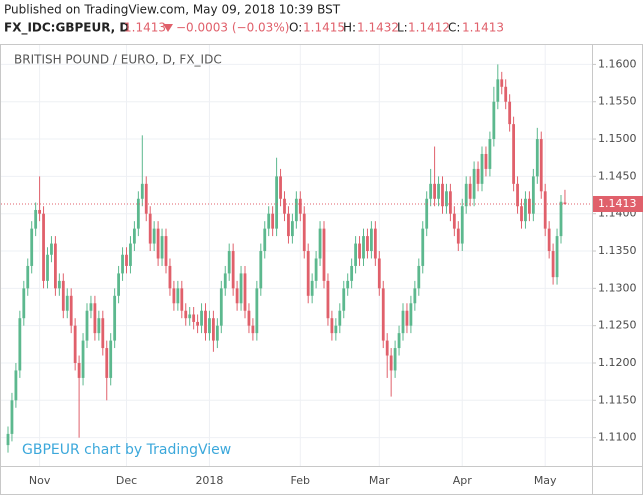  Describe the element at coordinates (617, 437) in the screenshot. I see `y-tick-label: 1.1100` at that location.